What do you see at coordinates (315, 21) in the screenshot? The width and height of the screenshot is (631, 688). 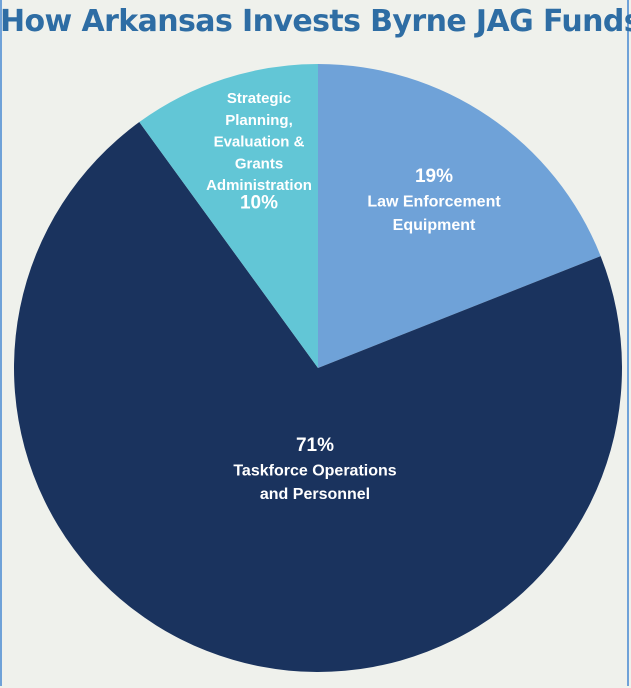 I see `chart-title: How Arkansas Invests Byrne JAG Funds` at bounding box center [315, 21].